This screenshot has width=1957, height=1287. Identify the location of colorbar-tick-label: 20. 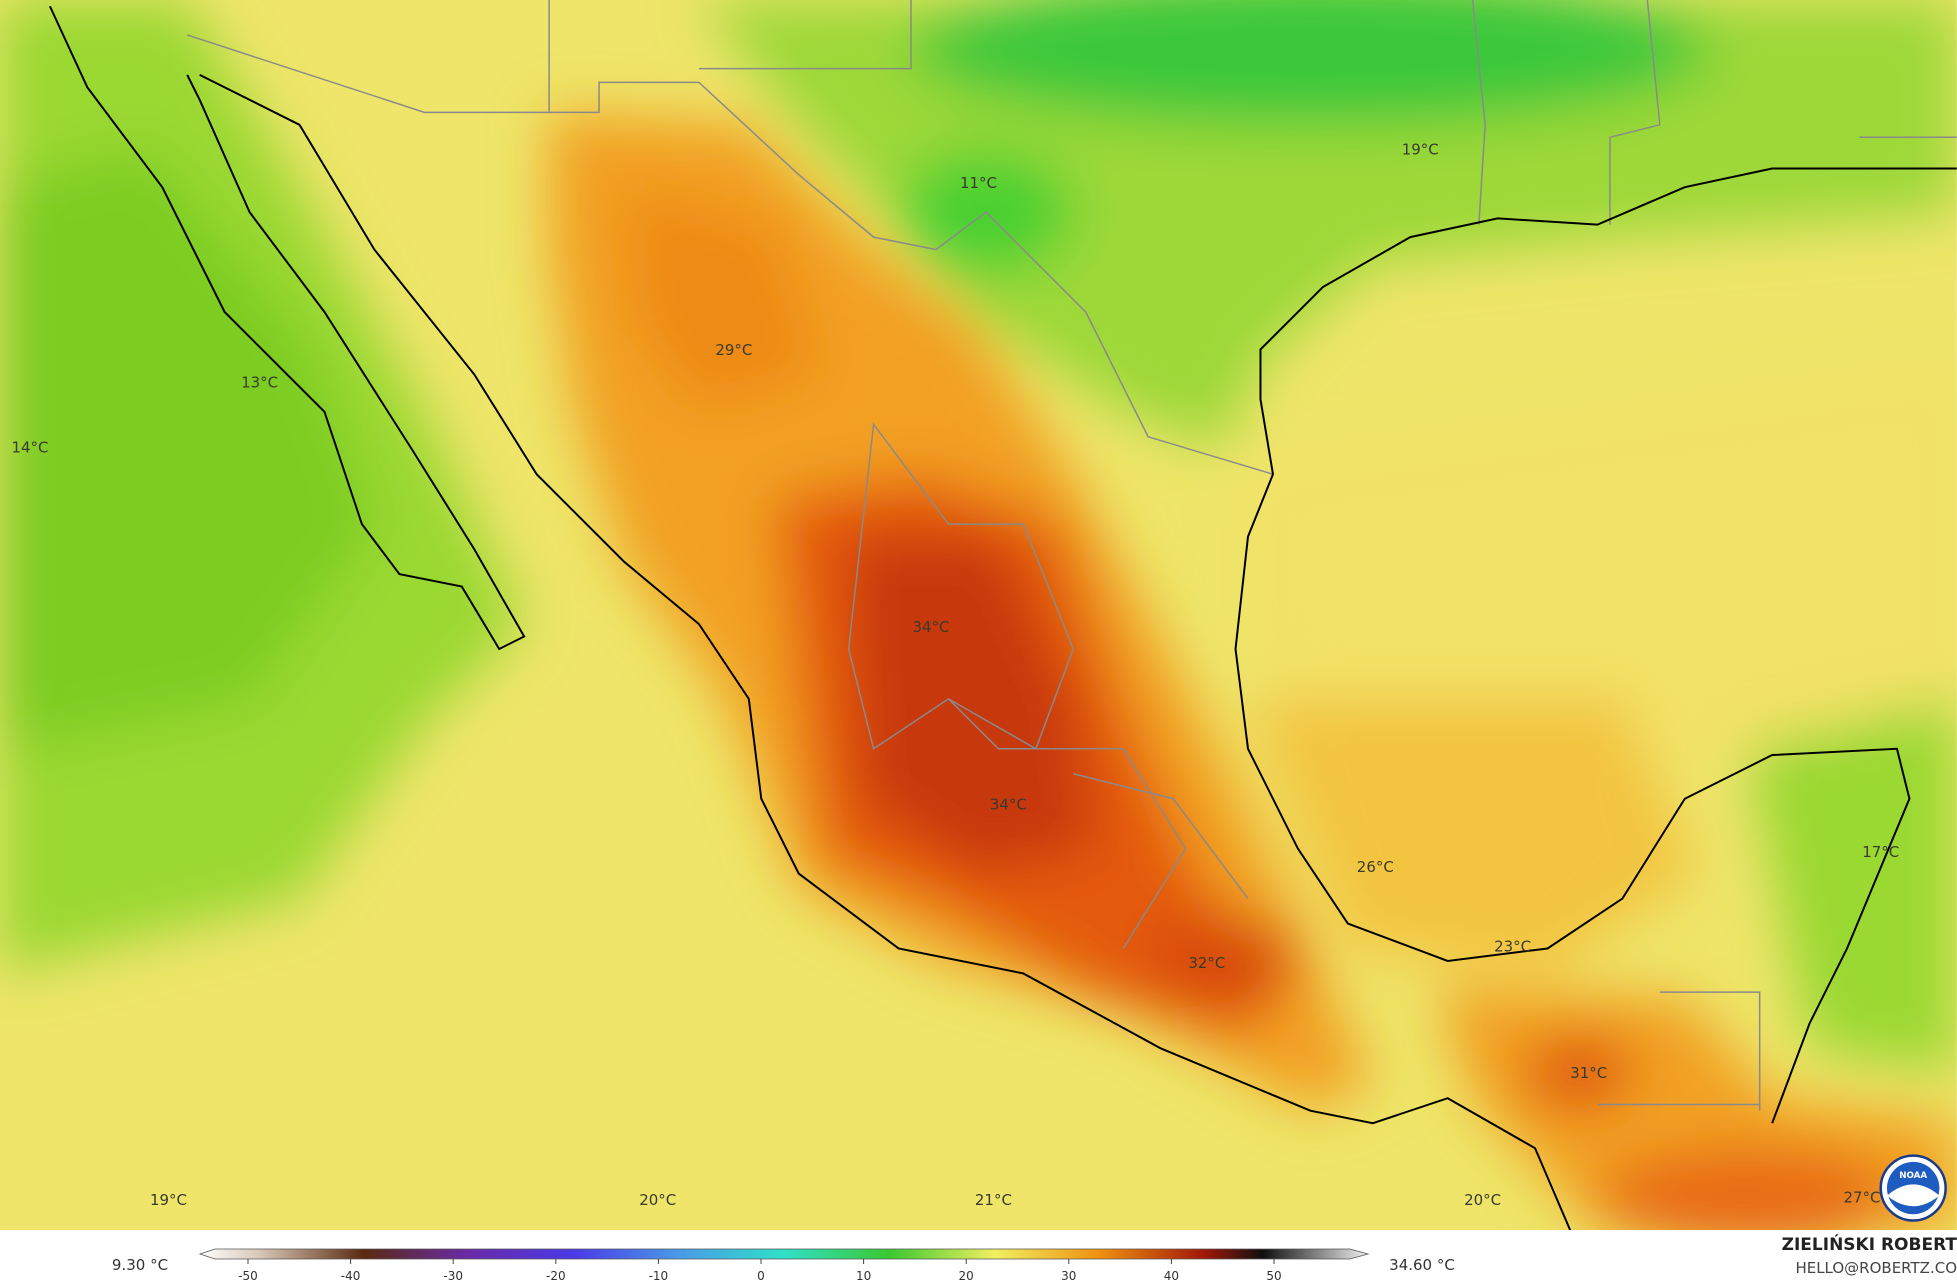
(966, 1276).